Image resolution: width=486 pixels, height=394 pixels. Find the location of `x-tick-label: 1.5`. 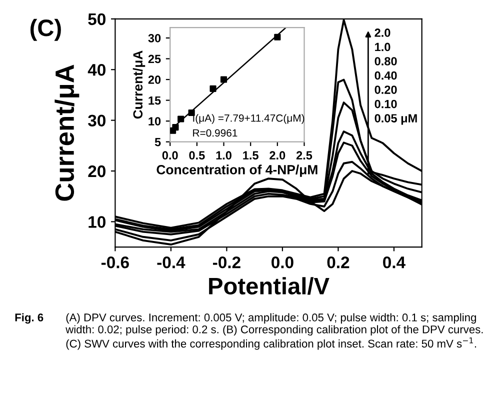

x-tick-label: 1.5 is located at coordinates (250, 155).